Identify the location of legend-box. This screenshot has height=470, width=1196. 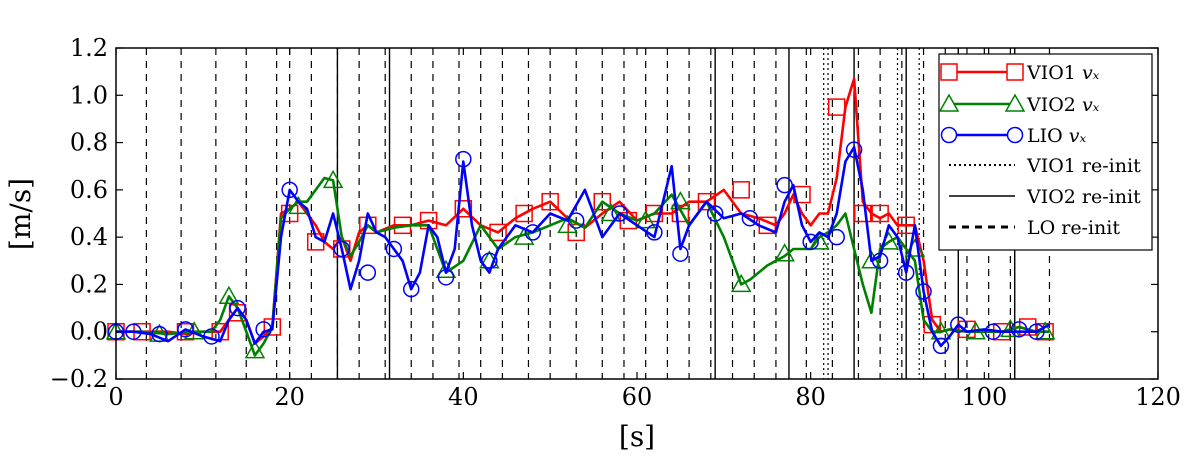
(1045, 152).